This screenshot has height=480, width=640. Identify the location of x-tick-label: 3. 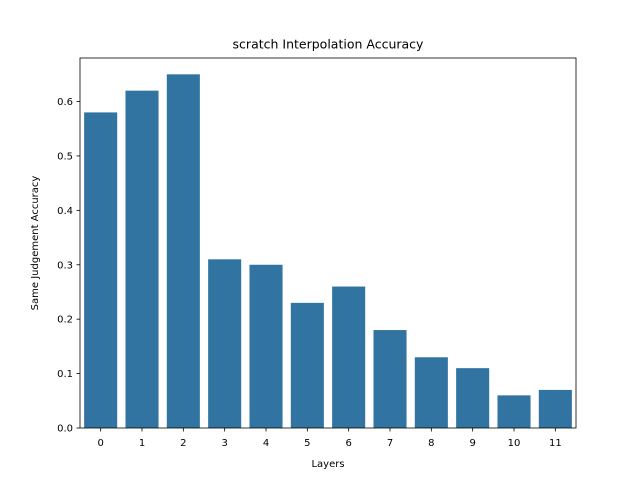
(224, 443).